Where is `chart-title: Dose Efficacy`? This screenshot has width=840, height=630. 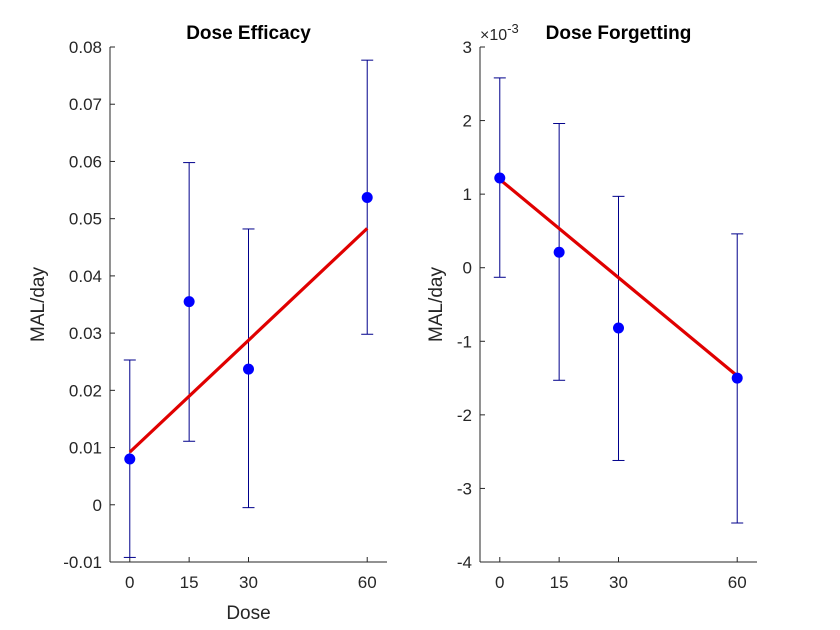
chart-title: Dose Efficacy is located at coordinates (248, 33).